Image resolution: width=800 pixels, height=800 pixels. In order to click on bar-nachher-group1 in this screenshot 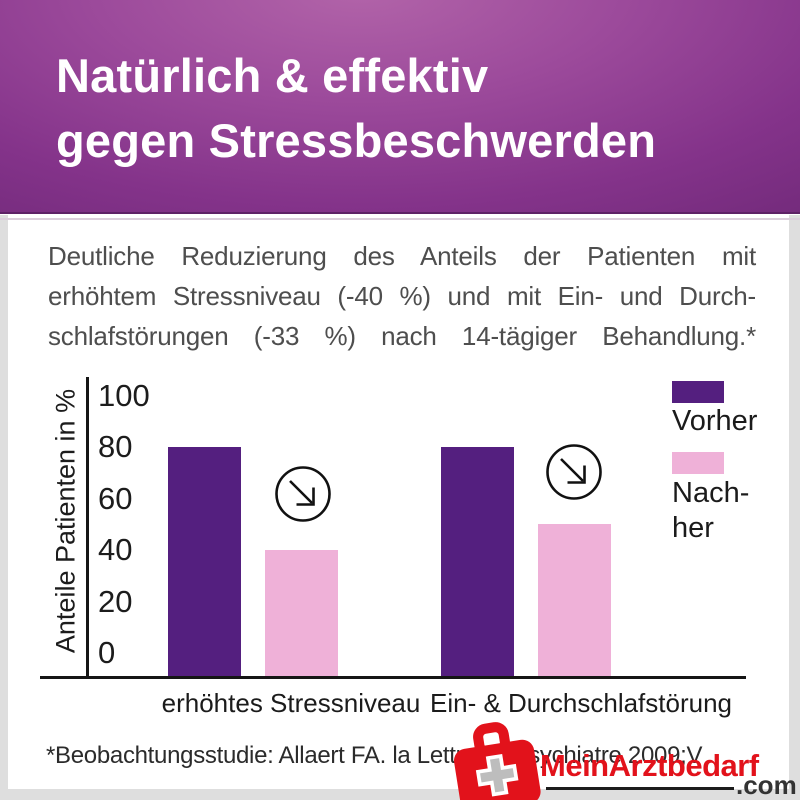, I will do `click(301, 613)`.